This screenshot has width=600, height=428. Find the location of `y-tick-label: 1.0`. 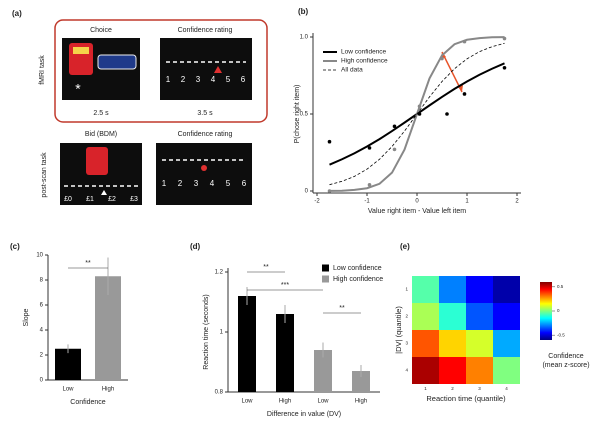

y-tick-label: 1.0 is located at coordinates (304, 38).